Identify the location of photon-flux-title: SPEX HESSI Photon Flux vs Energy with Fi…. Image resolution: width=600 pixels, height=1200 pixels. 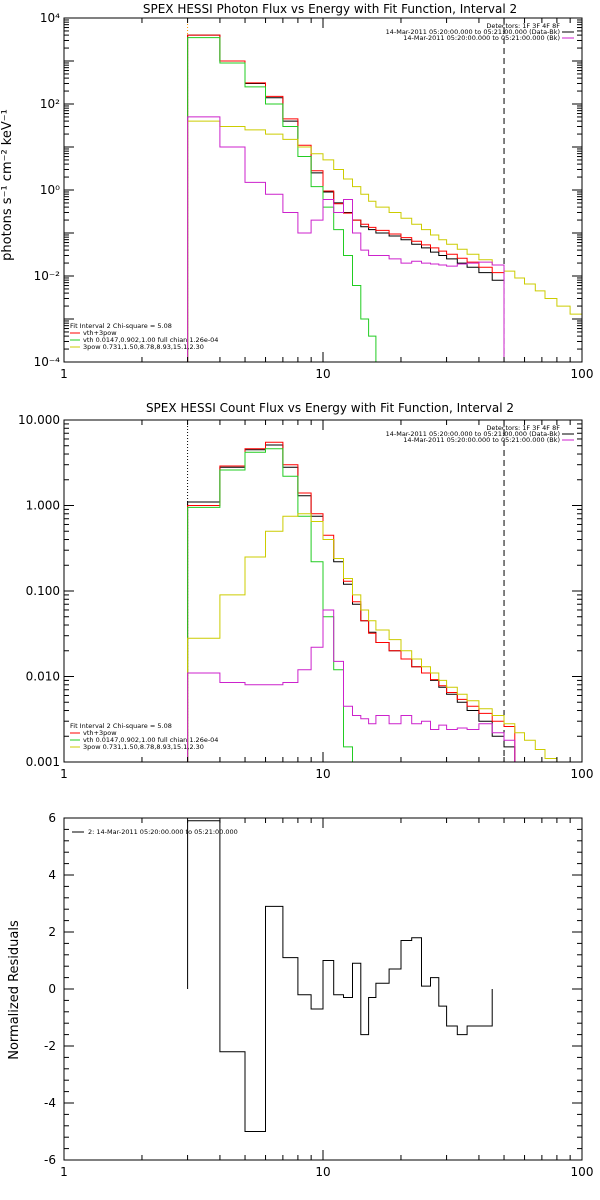
(330, 9).